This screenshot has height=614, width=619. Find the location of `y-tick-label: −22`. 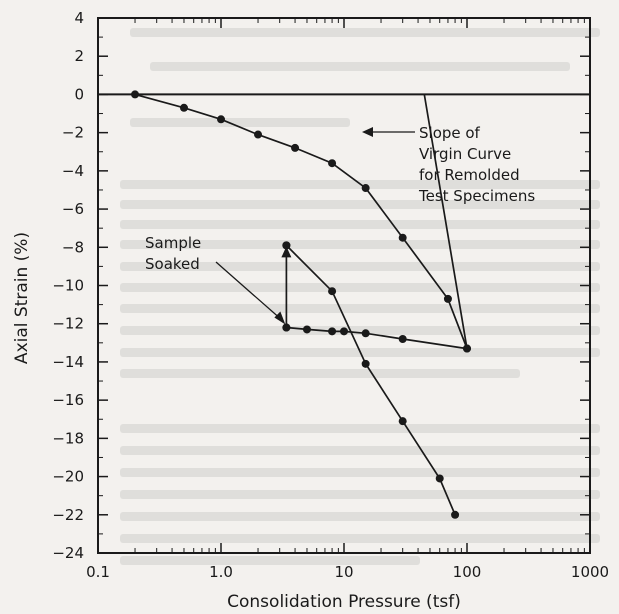

y-tick-label: −22 is located at coordinates (68, 515).